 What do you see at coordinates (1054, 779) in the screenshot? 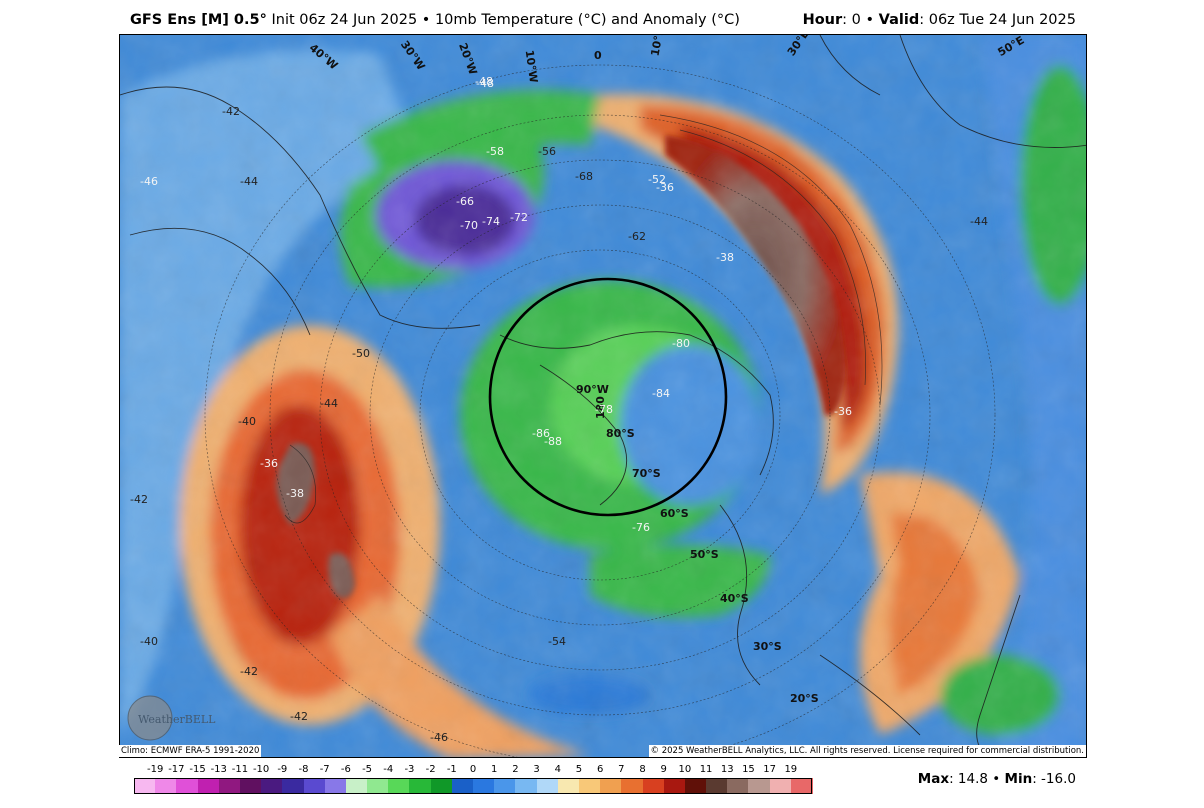
I see `min-value: : -16.0` at bounding box center [1054, 779].